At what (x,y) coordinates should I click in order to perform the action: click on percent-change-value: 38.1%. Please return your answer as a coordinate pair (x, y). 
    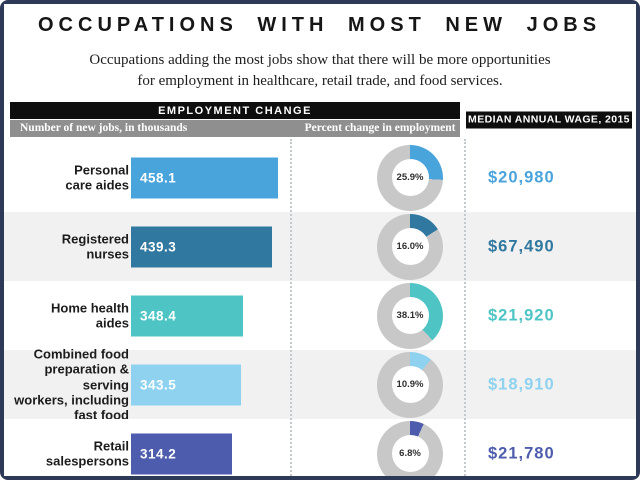
    Looking at the image, I should click on (410, 316).